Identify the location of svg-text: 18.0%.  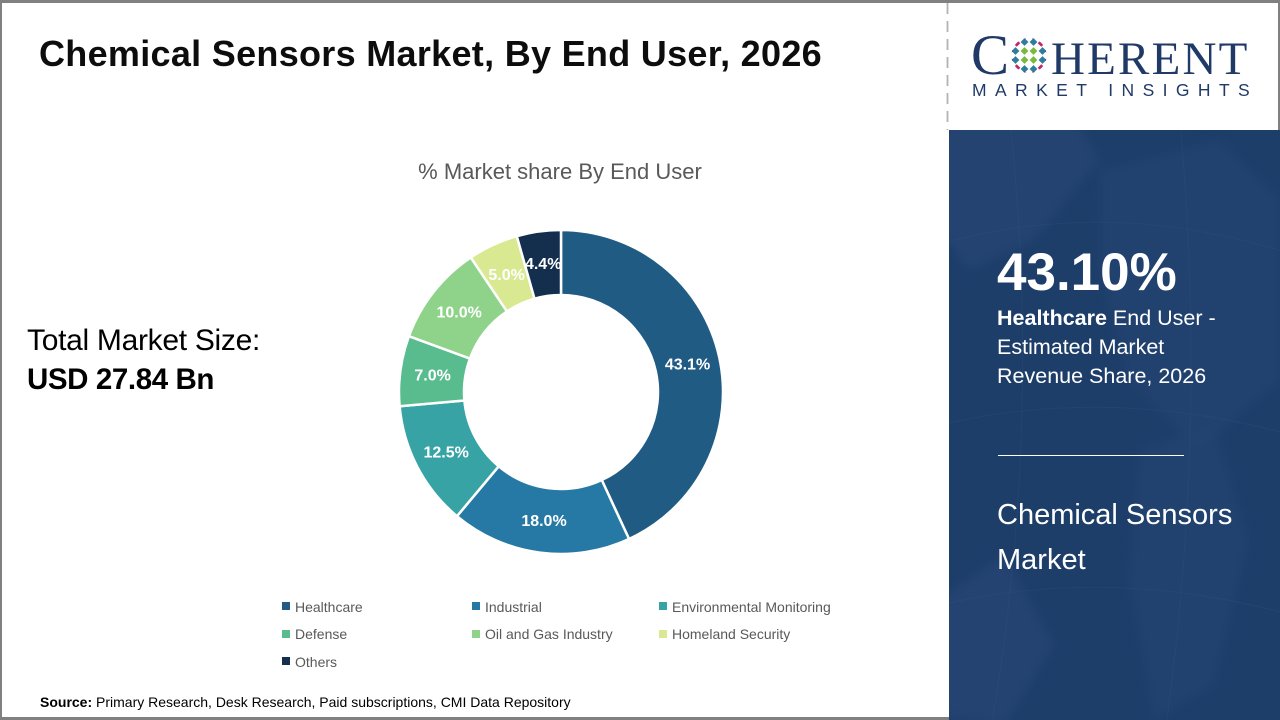
(543, 521).